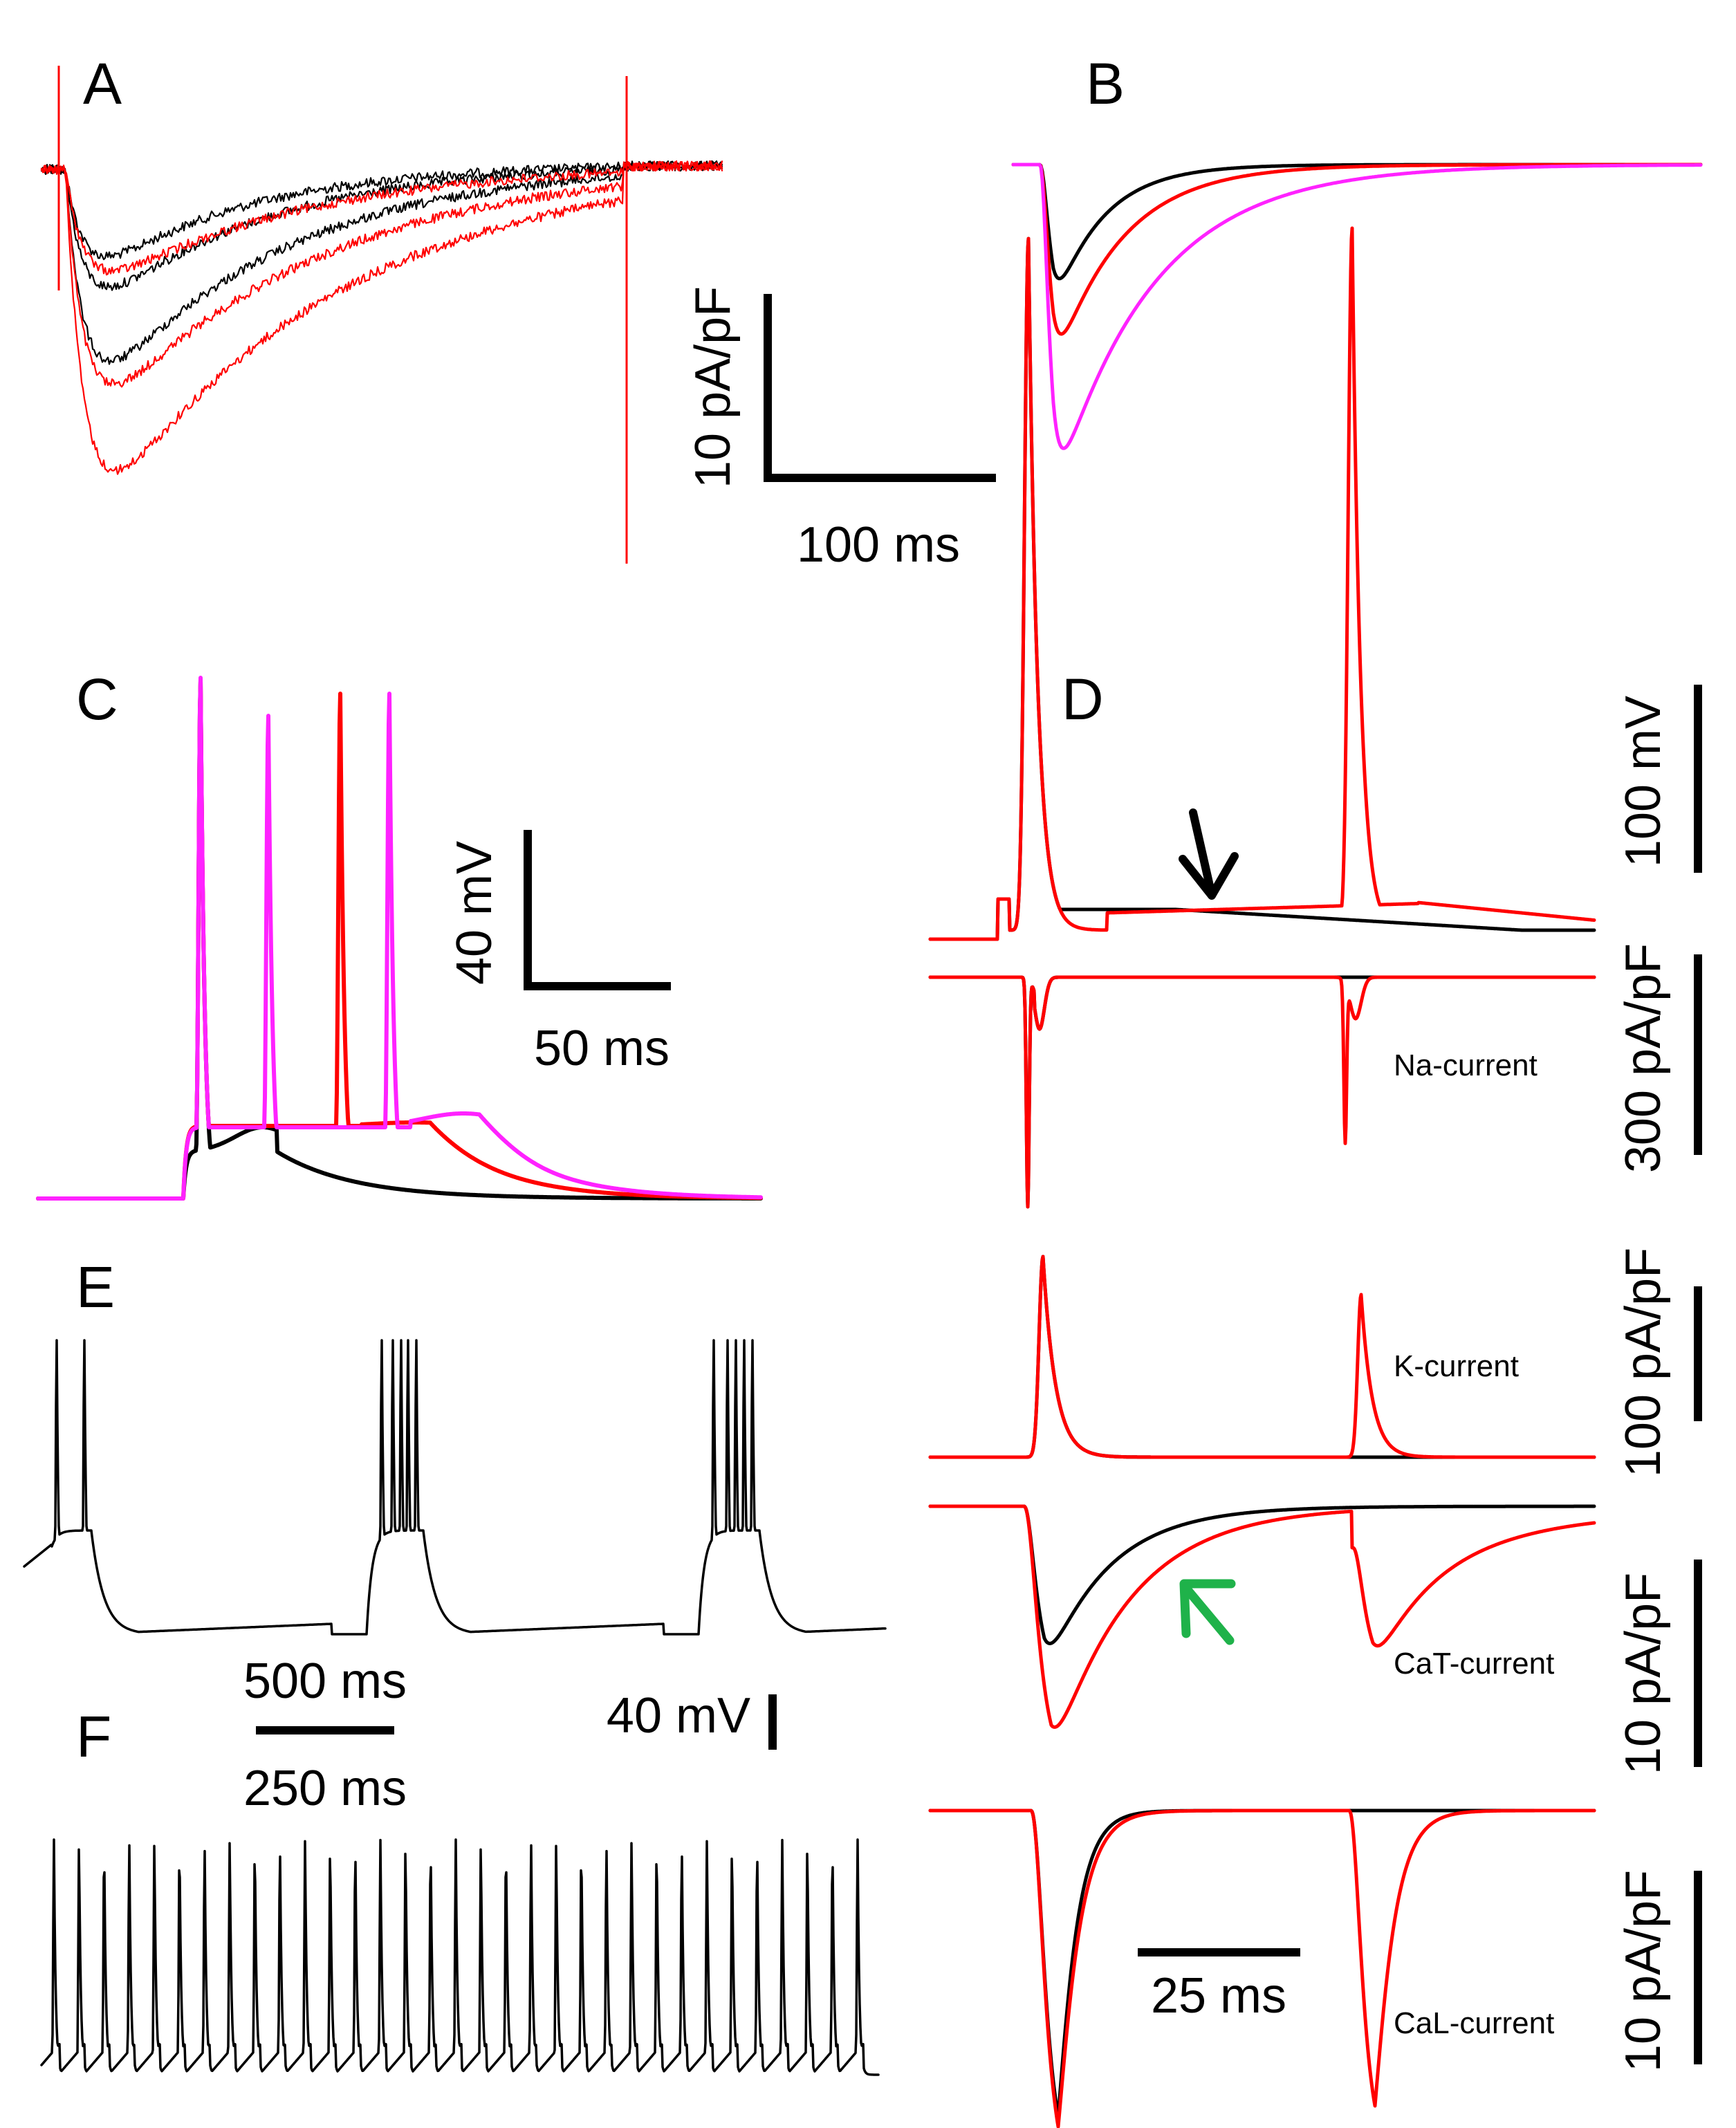 The height and width of the screenshot is (2128, 1736). Describe the element at coordinates (1466, 1065) in the screenshot. I see `panel-d-na-label: Na-current` at that location.